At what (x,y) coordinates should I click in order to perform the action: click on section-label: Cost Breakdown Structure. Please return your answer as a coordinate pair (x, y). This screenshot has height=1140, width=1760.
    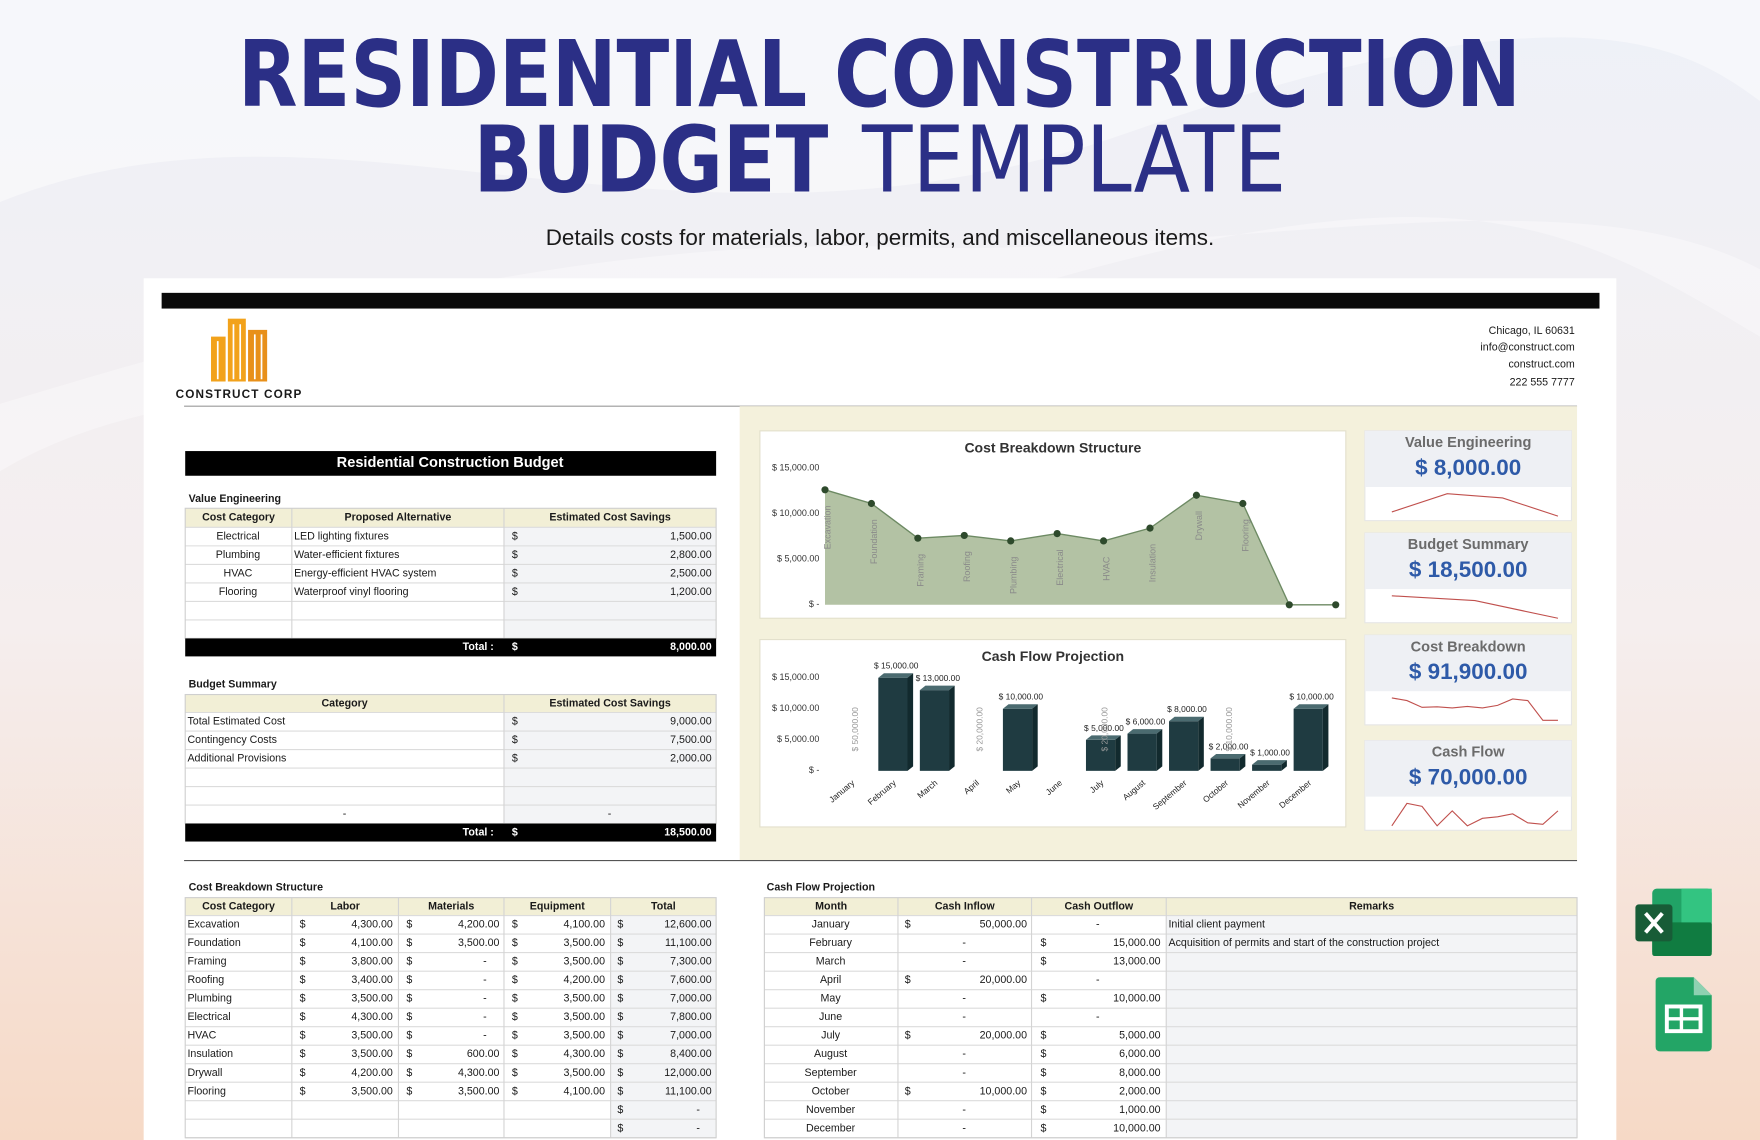
    Looking at the image, I should click on (256, 887).